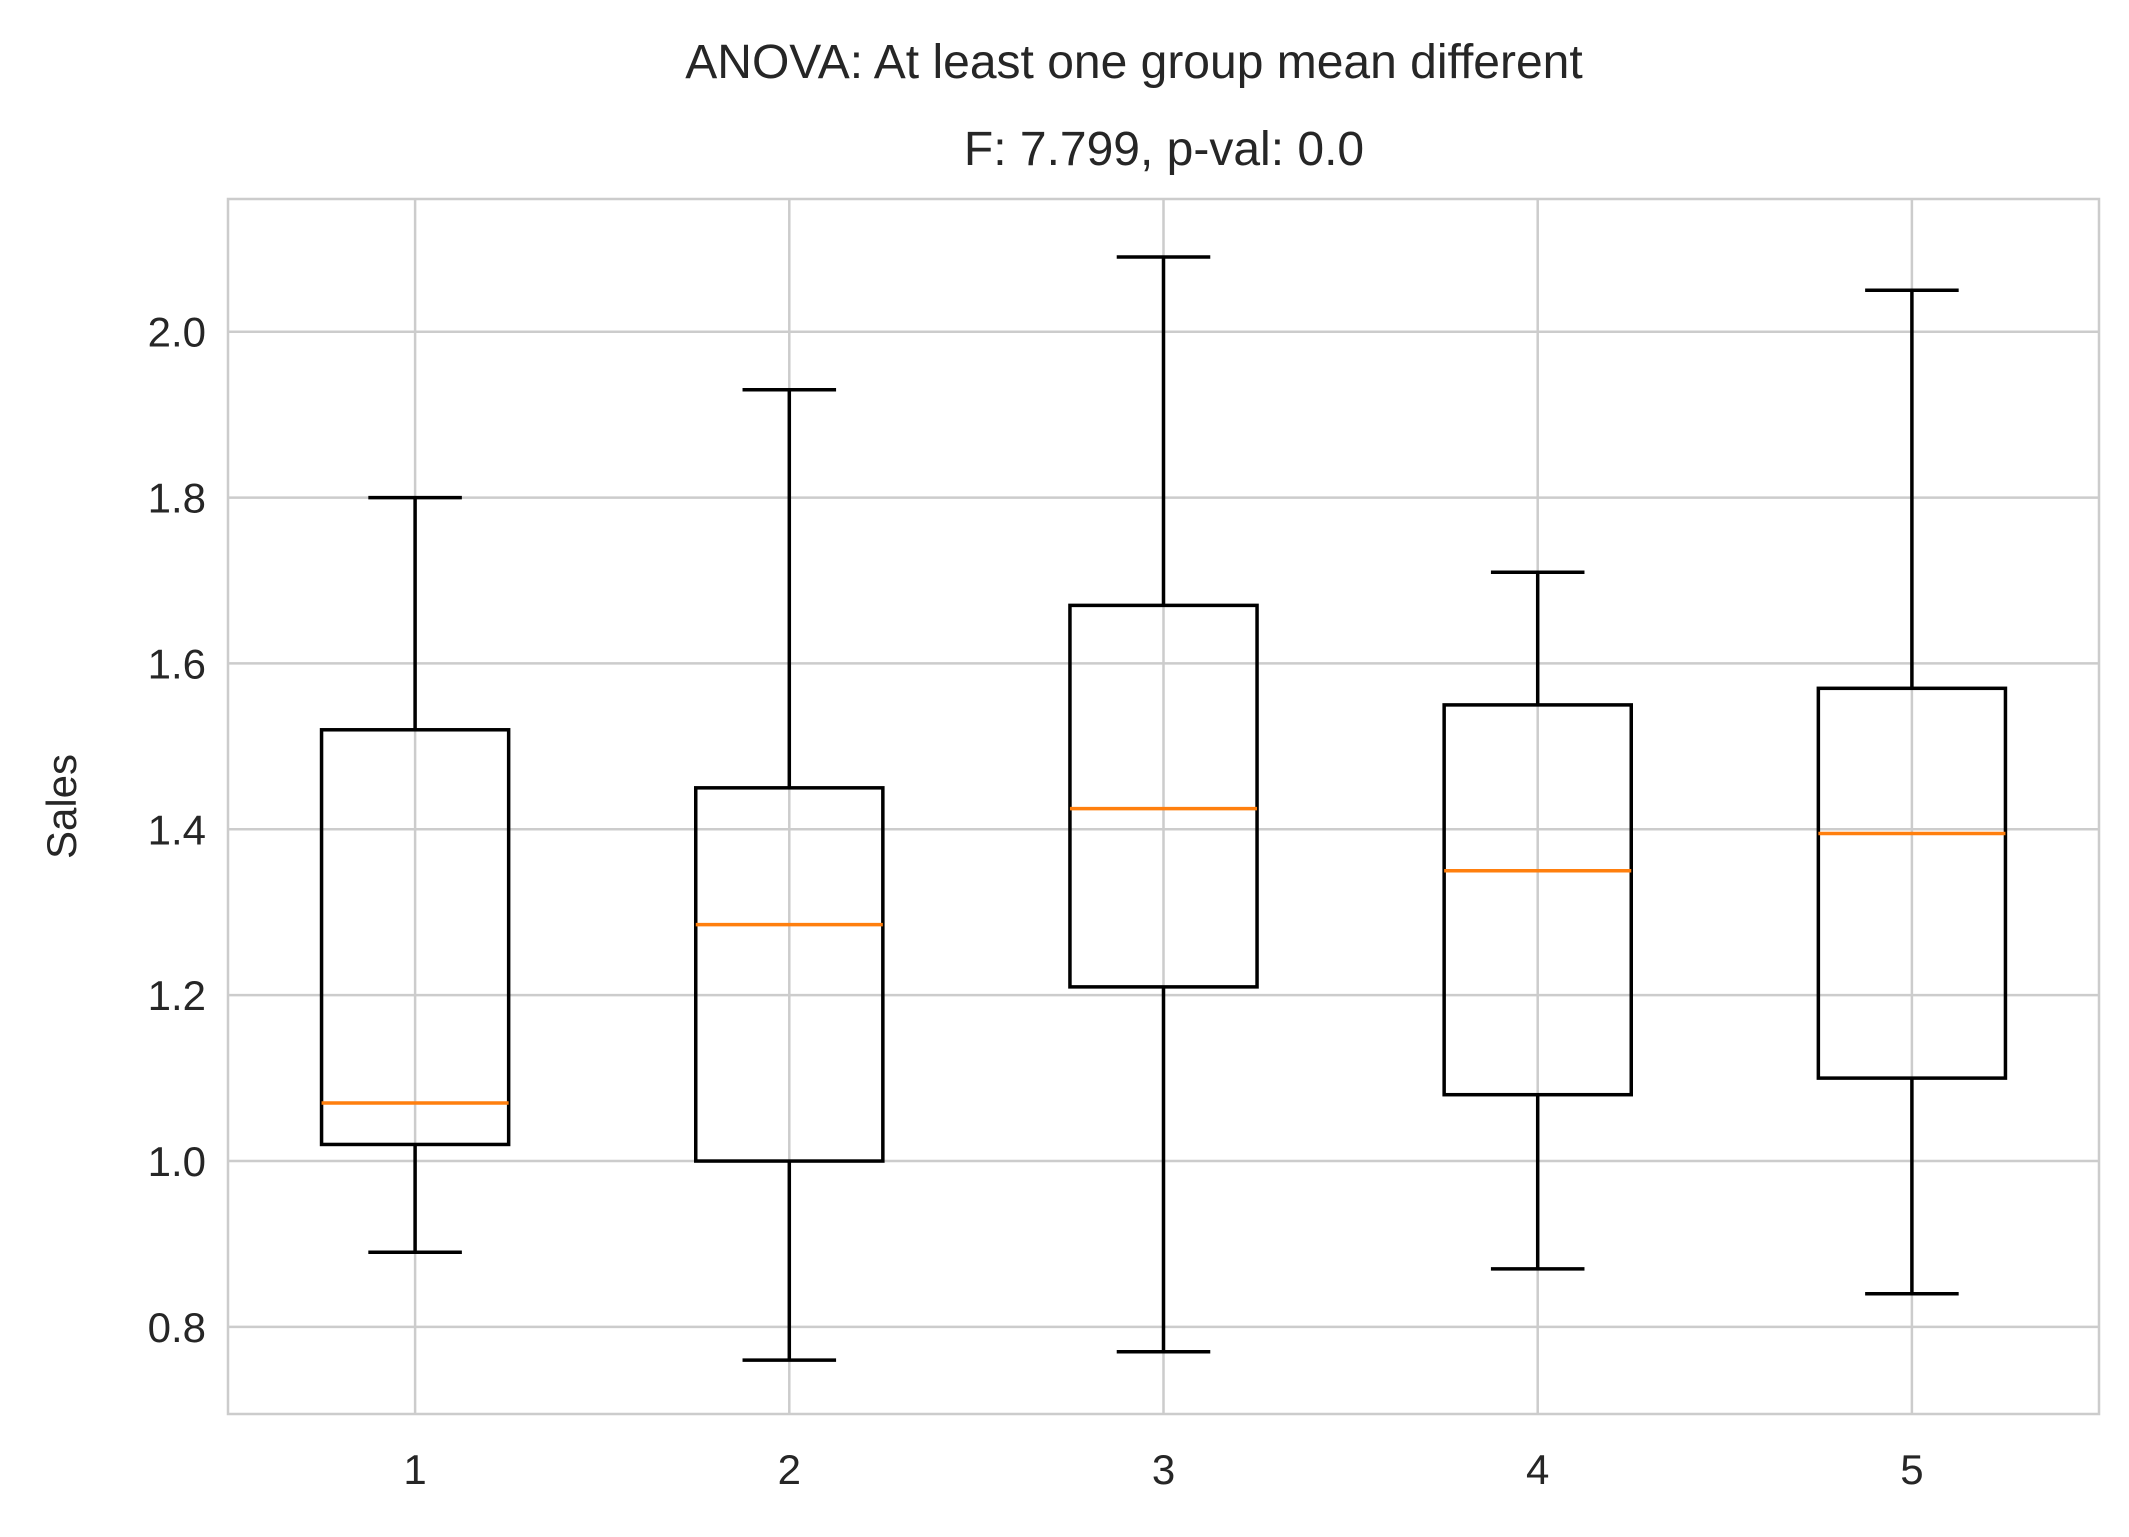 This screenshot has width=2129, height=1537. What do you see at coordinates (1164, 149) in the screenshot?
I see `chart-subtitle: F: 7.799, p-val: 0.0` at bounding box center [1164, 149].